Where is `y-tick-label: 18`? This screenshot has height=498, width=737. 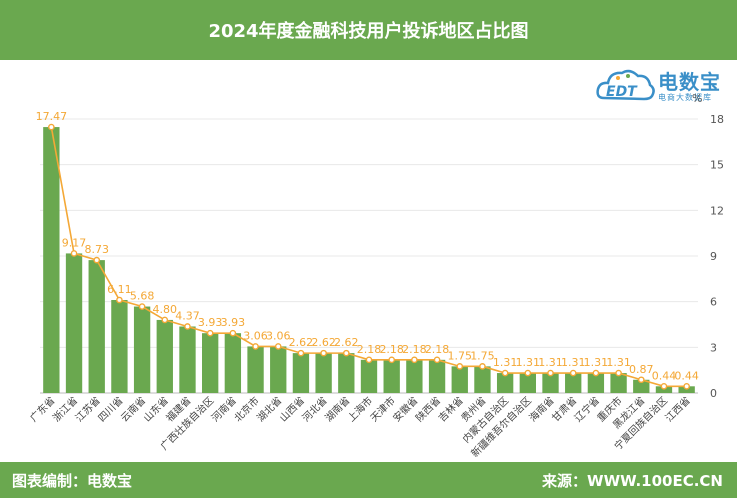
y-tick-label: 18 is located at coordinates (717, 119).